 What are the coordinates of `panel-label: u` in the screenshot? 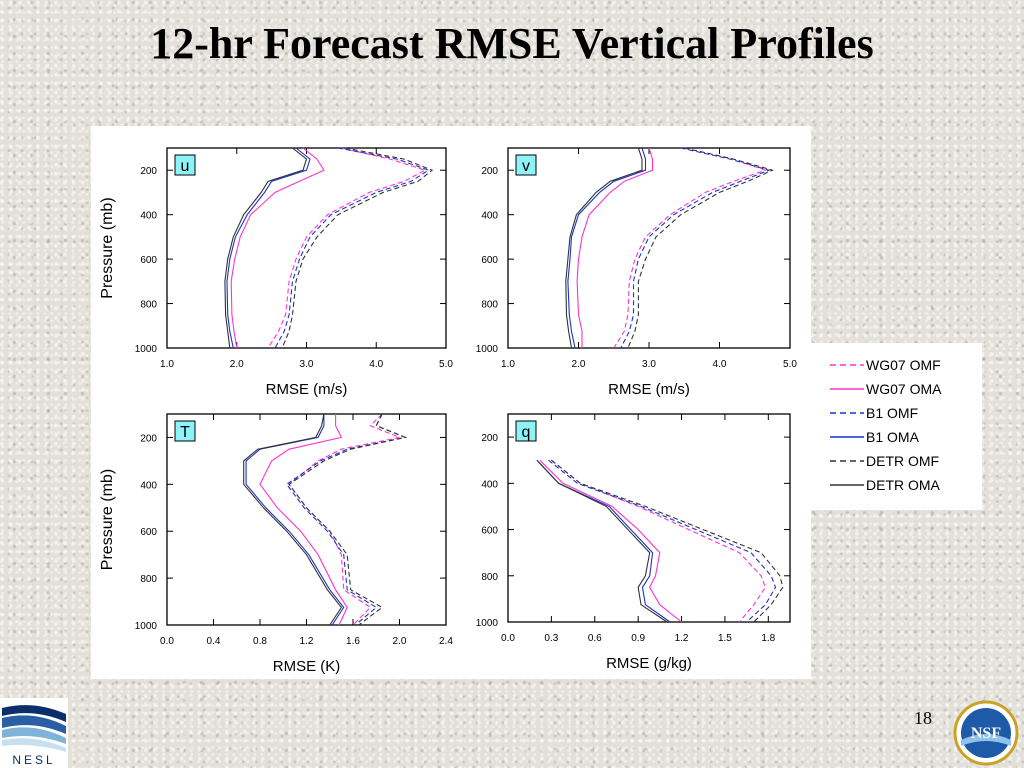 It's located at (185, 166).